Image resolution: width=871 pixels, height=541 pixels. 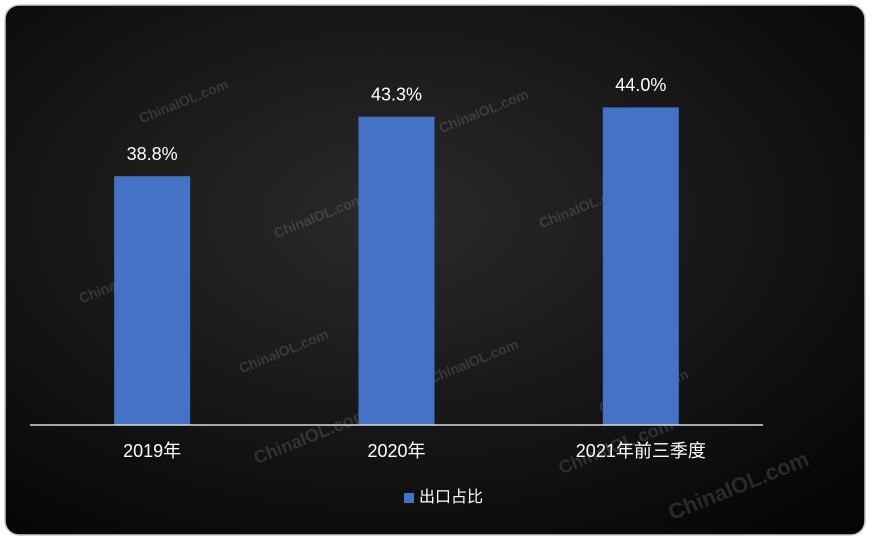 What do you see at coordinates (152, 154) in the screenshot?
I see `data-label: 38.8%` at bounding box center [152, 154].